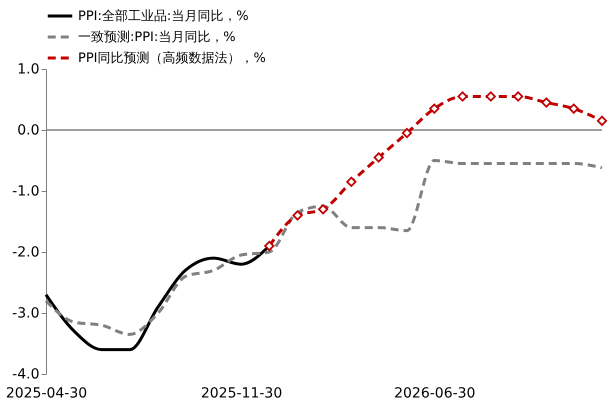 The width and height of the screenshot is (616, 405). I want to click on y-tick-label: -1.0, so click(26, 192).